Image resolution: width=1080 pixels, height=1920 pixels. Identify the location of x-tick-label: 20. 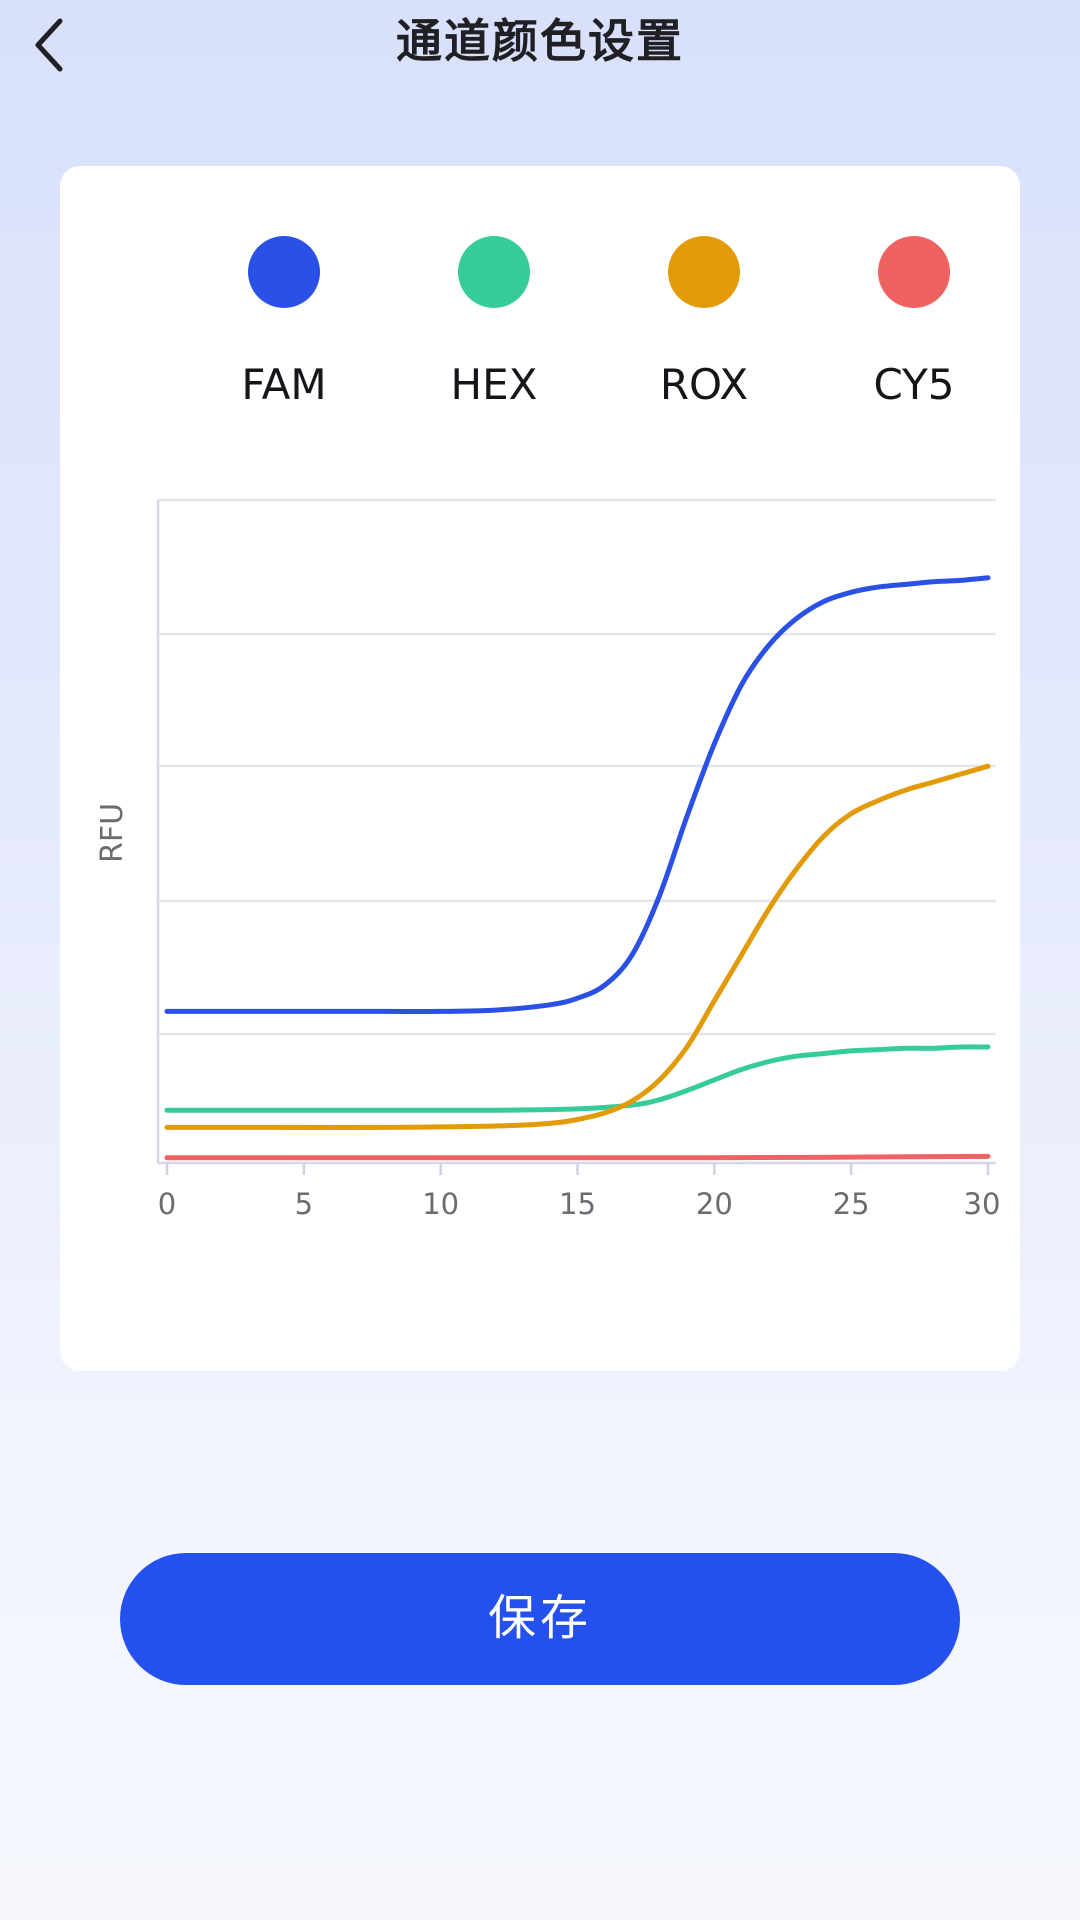
(714, 1204).